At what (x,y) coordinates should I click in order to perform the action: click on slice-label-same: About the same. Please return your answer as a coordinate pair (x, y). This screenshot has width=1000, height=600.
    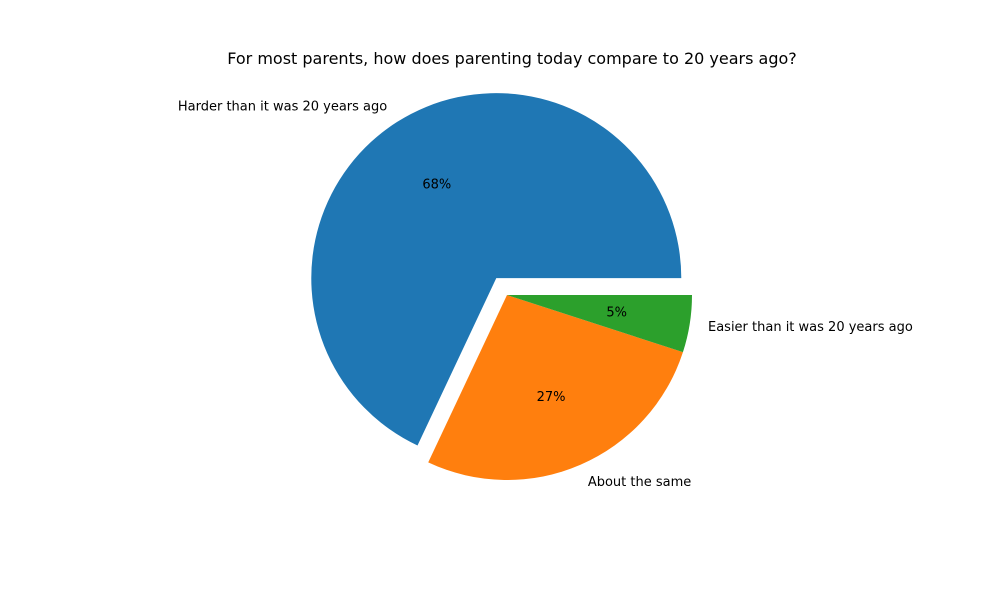
    Looking at the image, I should click on (639, 482).